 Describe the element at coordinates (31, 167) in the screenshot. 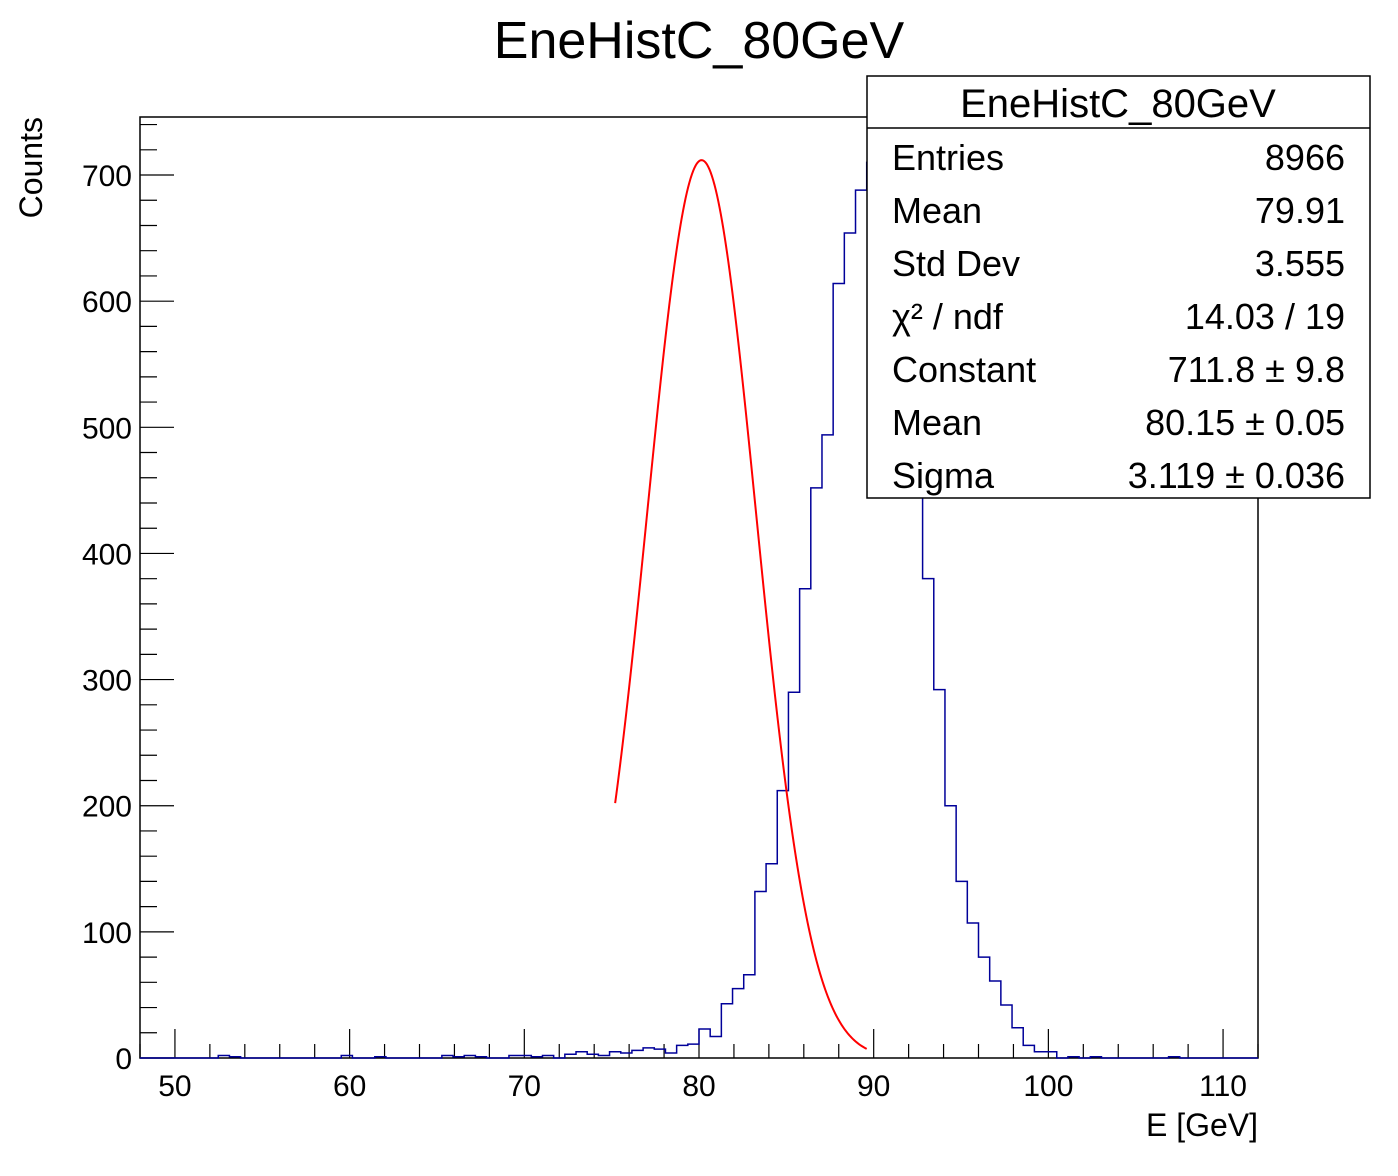

I see `y-axis-label: Counts` at that location.